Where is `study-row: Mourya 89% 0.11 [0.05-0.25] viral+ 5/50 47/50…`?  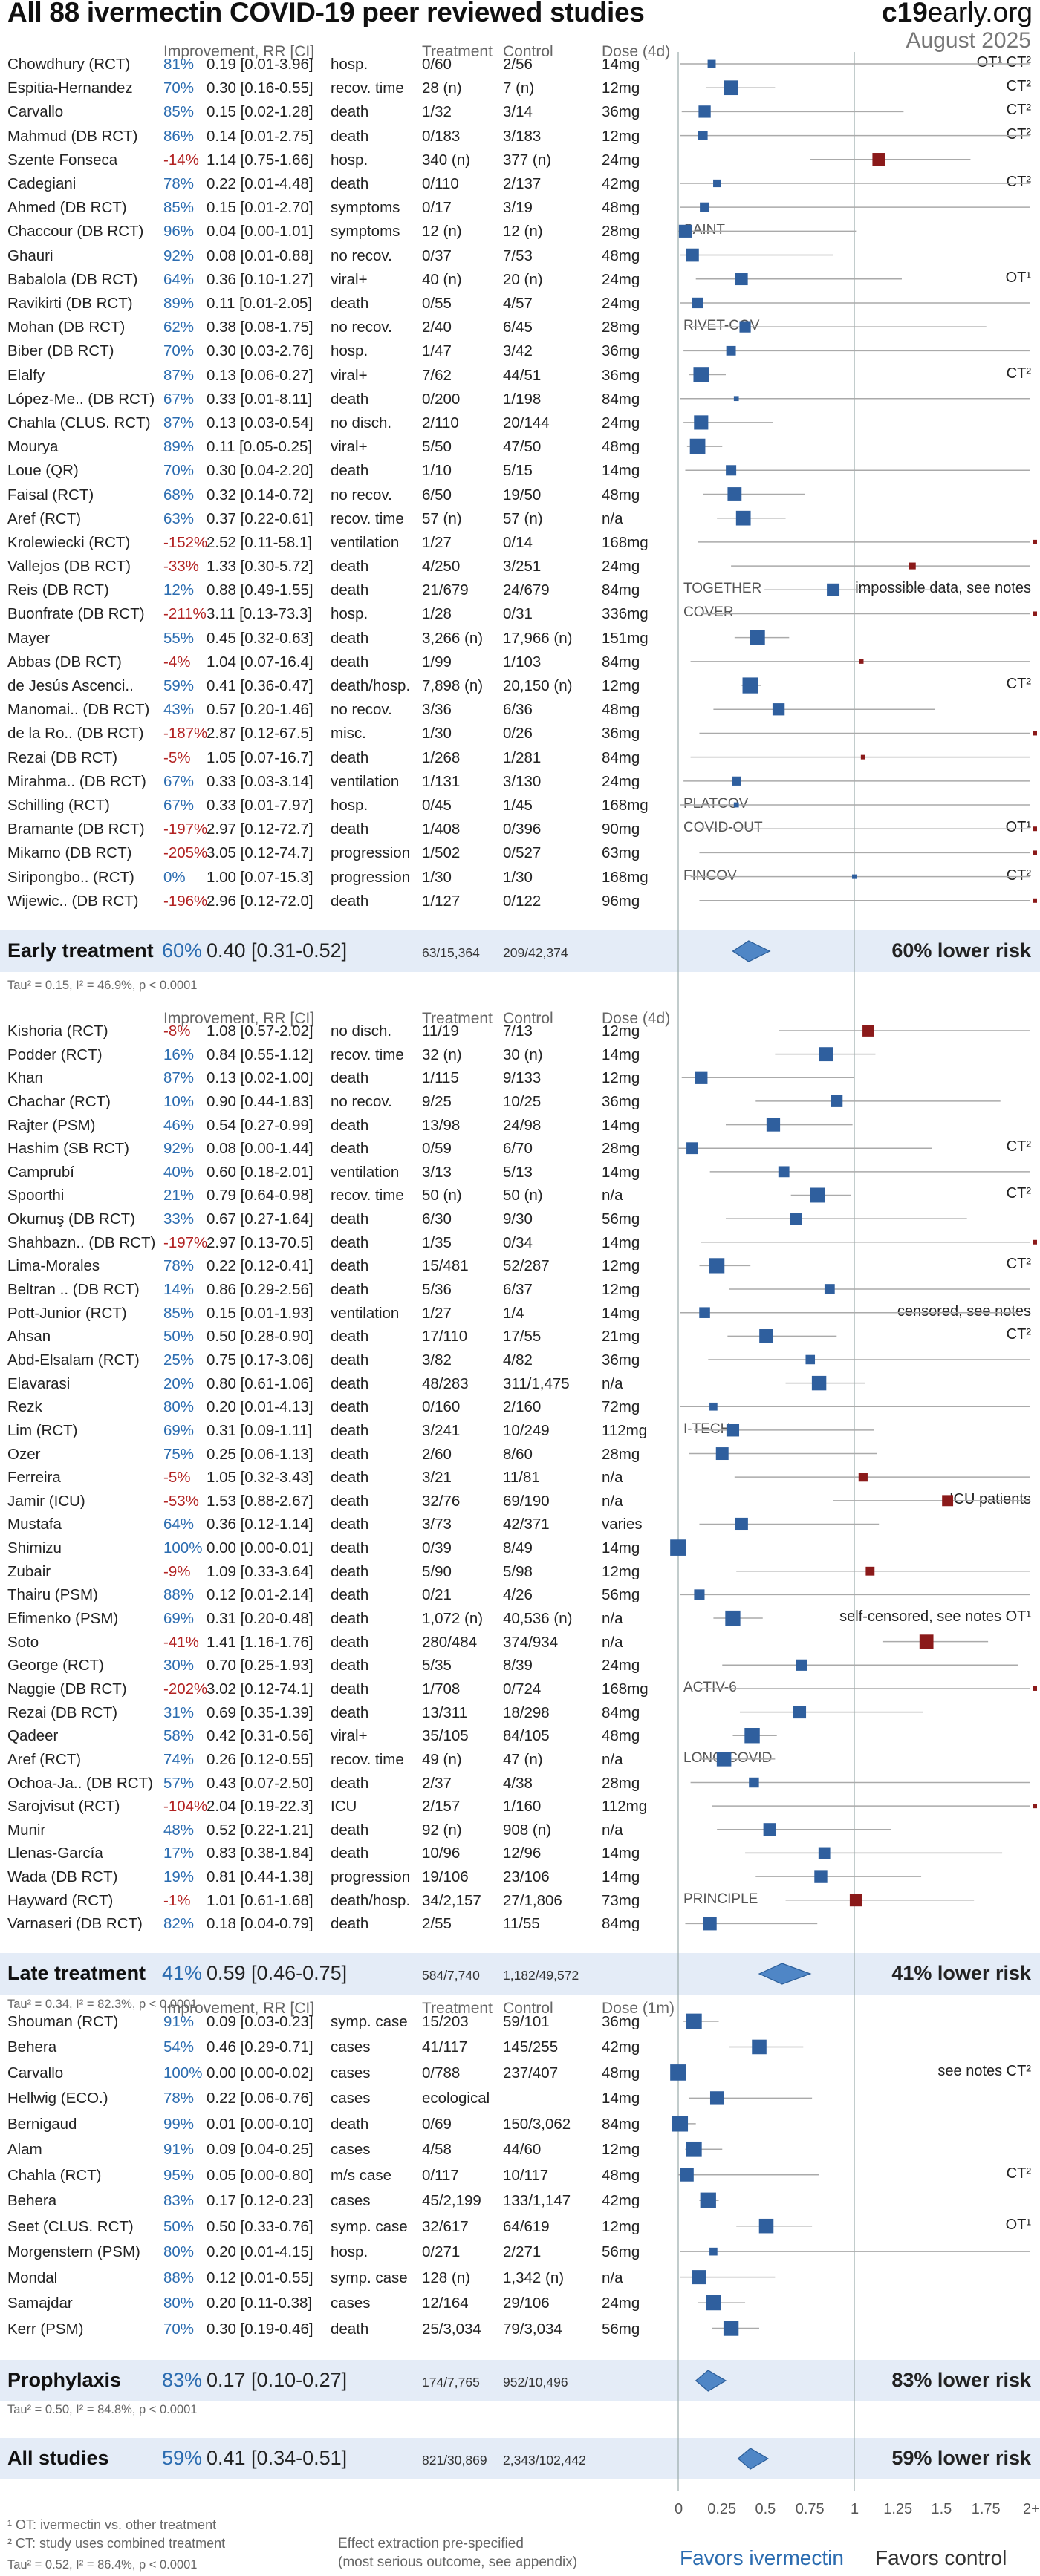 study-row: Mourya 89% 0.11 [0.05-0.25] viral+ 5/50 47/50… is located at coordinates (520, 446).